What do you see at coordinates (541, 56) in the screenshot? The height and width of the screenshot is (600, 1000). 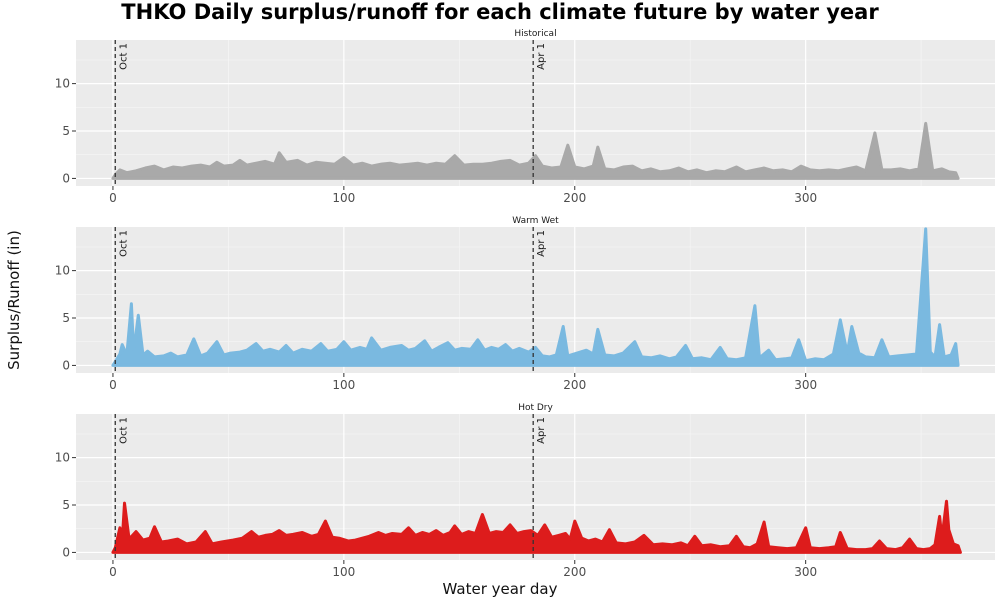 I see `reference-label-apr-1: Apr 1` at bounding box center [541, 56].